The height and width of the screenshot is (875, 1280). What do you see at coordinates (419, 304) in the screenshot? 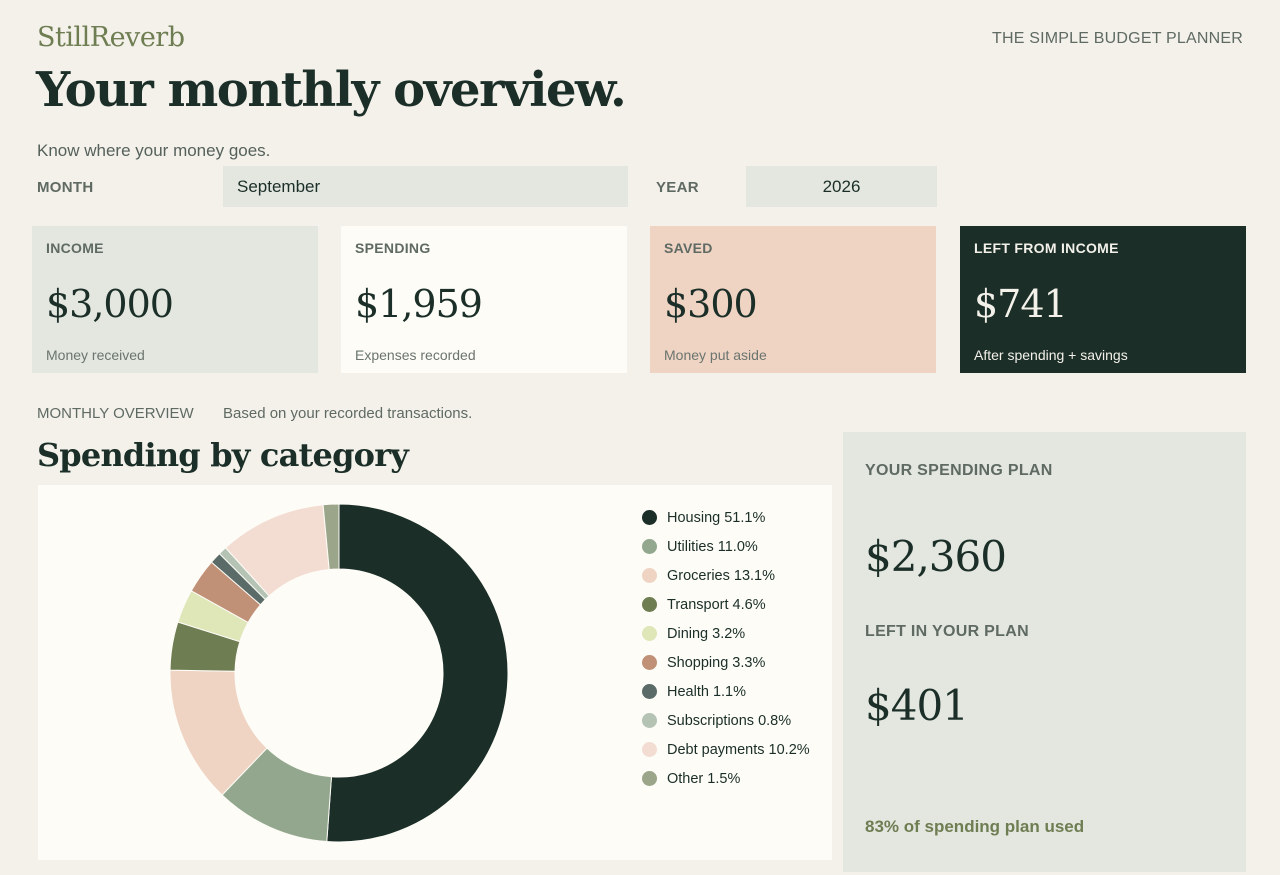
I see `spending-value: $1,959` at bounding box center [419, 304].